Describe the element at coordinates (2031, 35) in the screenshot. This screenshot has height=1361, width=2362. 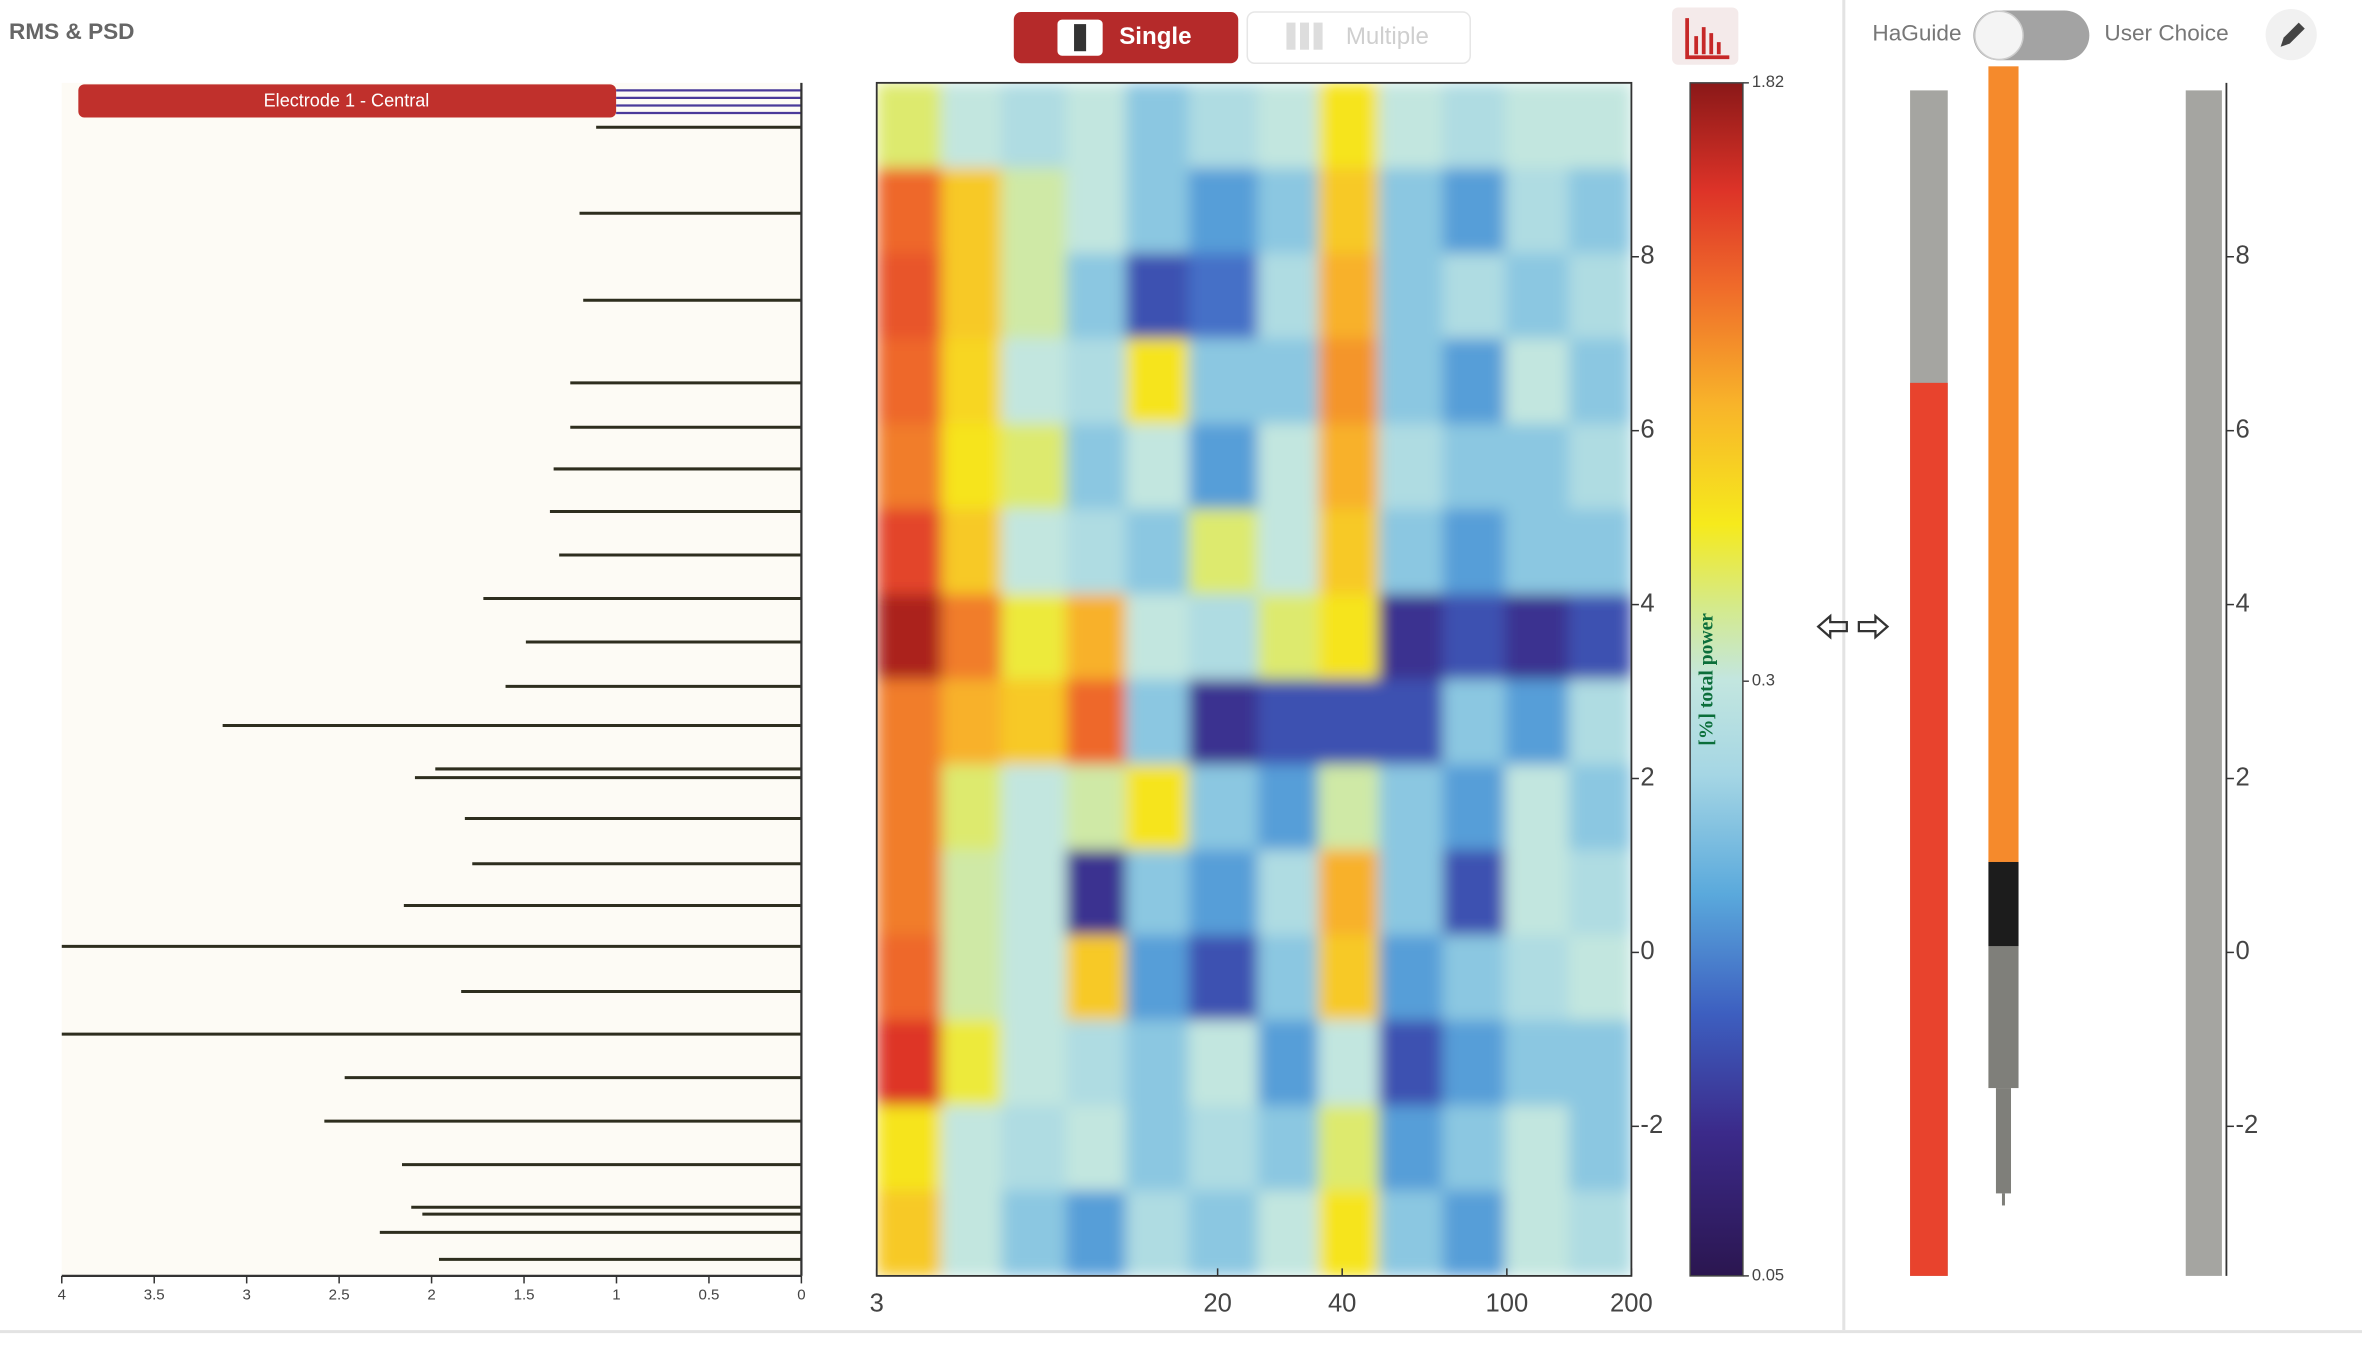
I see `toggle` at that location.